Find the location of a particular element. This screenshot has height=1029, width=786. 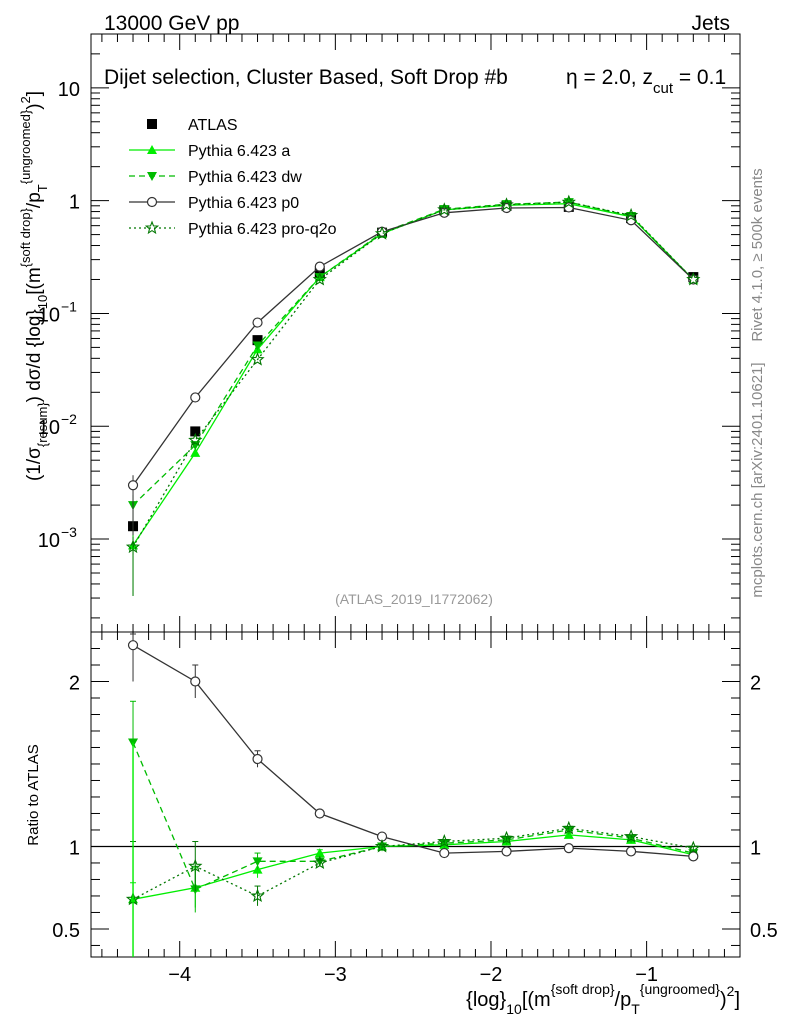

process-label: Jets is located at coordinates (710, 23).